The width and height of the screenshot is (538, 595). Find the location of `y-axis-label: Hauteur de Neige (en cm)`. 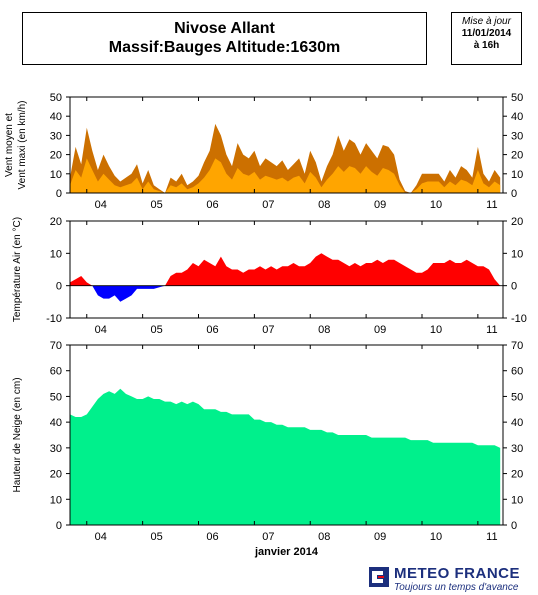

y-axis-label: Hauteur de Neige (en cm) is located at coordinates (17, 434).